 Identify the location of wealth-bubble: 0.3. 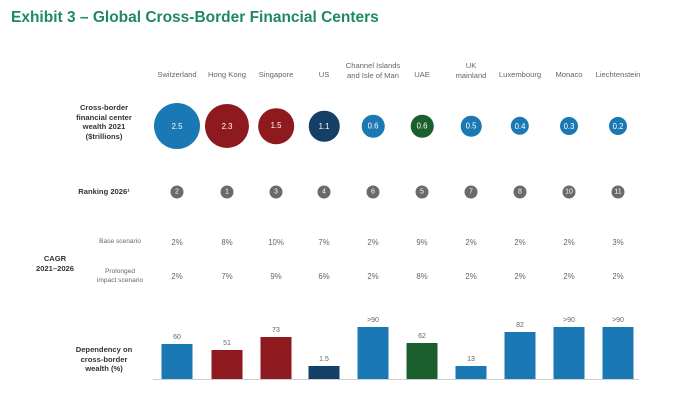
(569, 126).